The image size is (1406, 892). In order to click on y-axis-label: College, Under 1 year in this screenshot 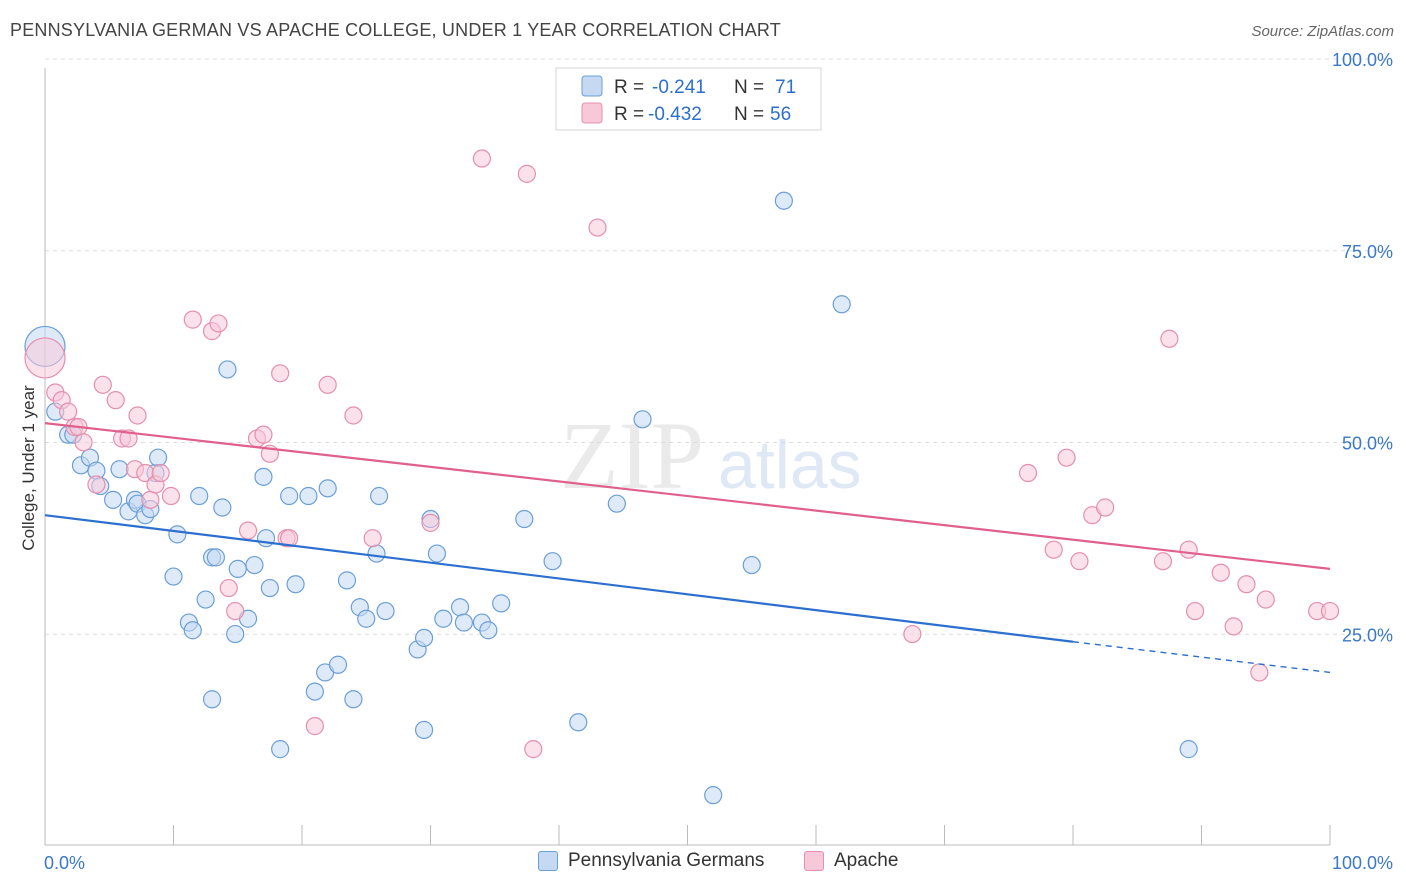, I will do `click(28, 468)`.